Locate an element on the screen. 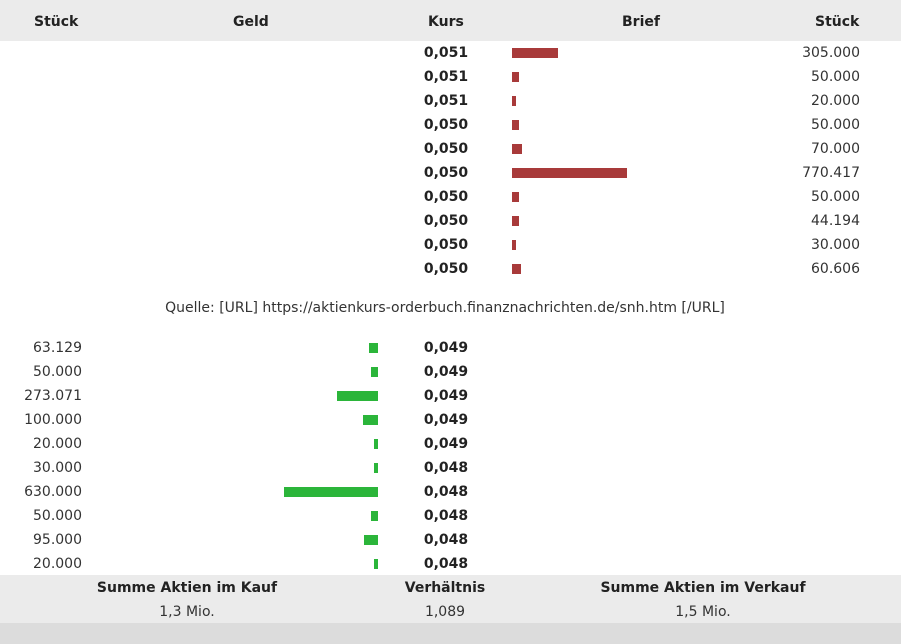  header-price: Kurs is located at coordinates (446, 22).